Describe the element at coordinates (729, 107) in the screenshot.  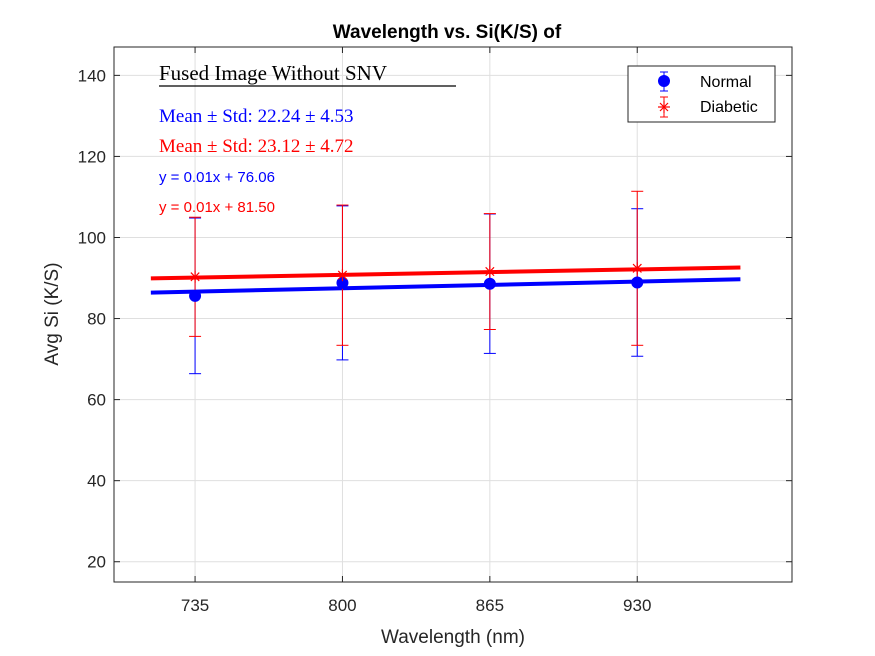
I see `legend-diabetic-label: Diabetic` at that location.